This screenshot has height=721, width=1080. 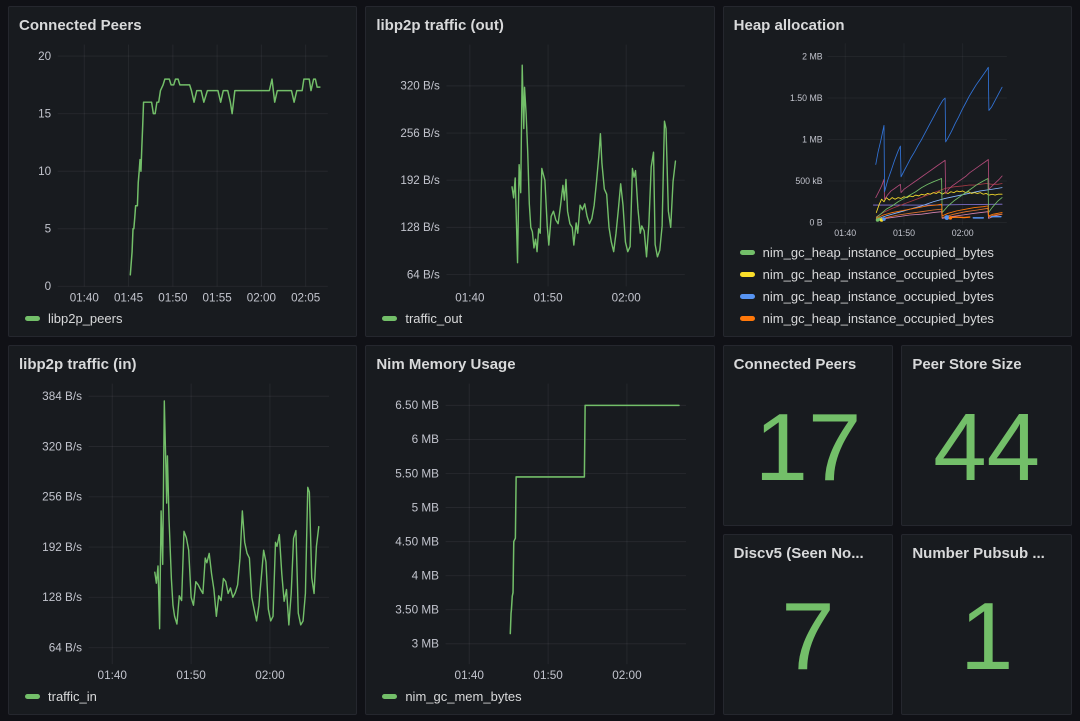 I want to click on chart-legend: traffic_in, so click(x=182, y=694).